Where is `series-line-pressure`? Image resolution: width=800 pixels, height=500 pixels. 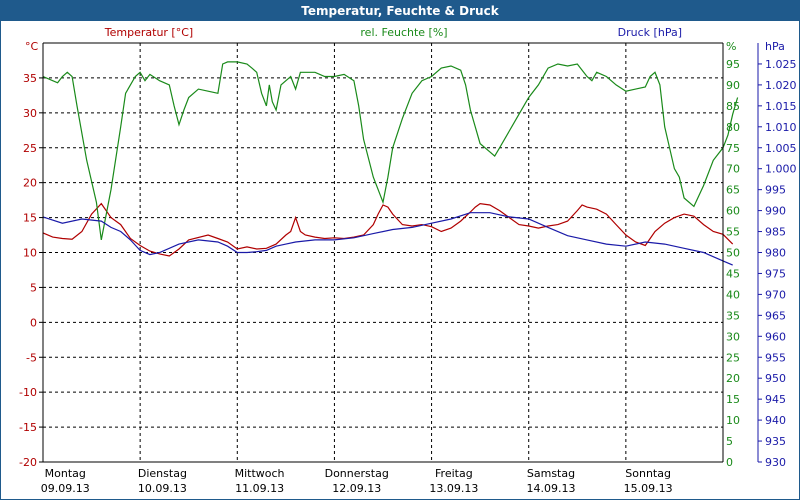 series-line-pressure is located at coordinates (387, 239).